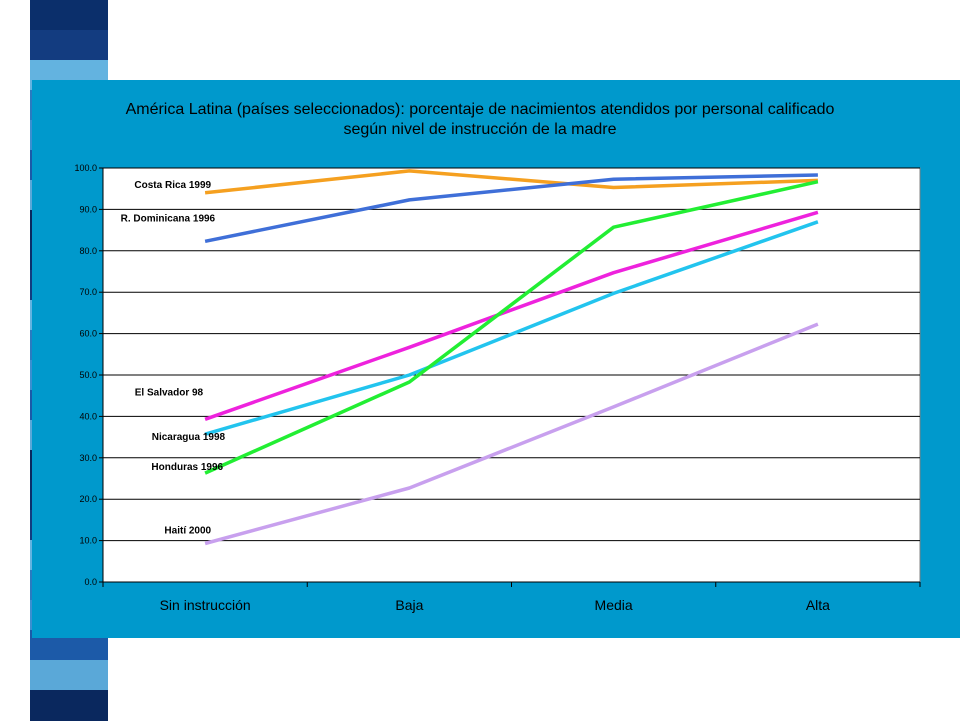 This screenshot has height=721, width=960. Describe the element at coordinates (480, 129) in the screenshot. I see `chart-title-line-2: según nivel de instrucción de la madre` at that location.